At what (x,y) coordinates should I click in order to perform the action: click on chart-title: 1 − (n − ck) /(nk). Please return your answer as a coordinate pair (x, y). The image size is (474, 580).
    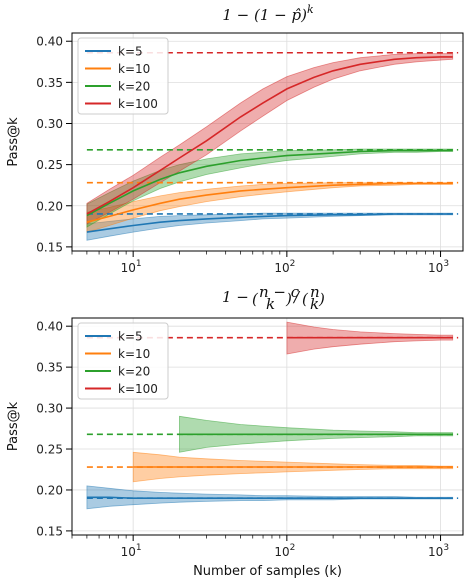
    Looking at the image, I should click on (273, 298).